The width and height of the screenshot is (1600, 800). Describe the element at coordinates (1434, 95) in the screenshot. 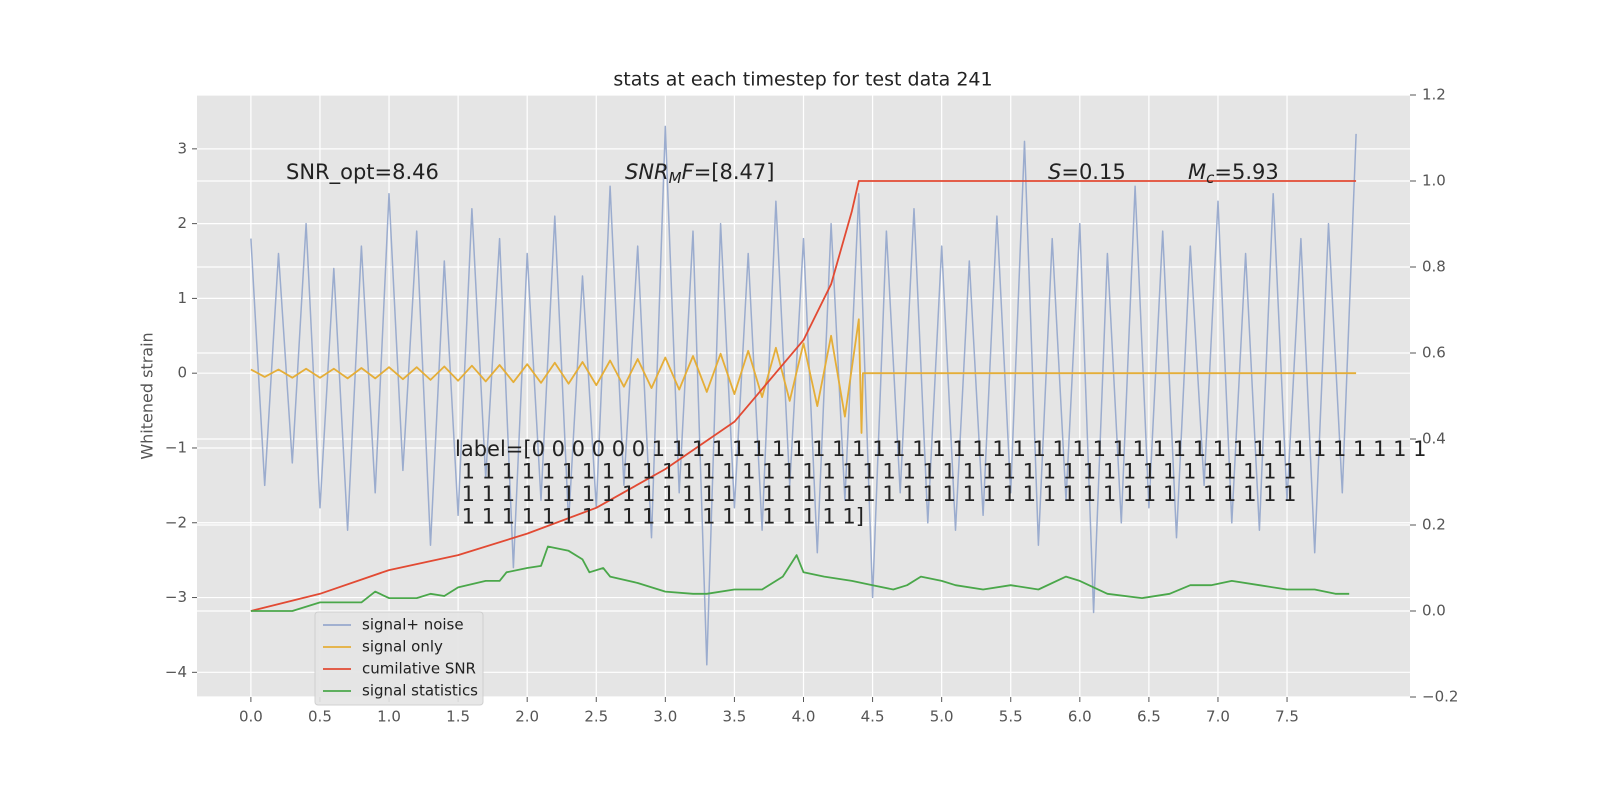

I see `y2-tick-label: 1.2` at that location.